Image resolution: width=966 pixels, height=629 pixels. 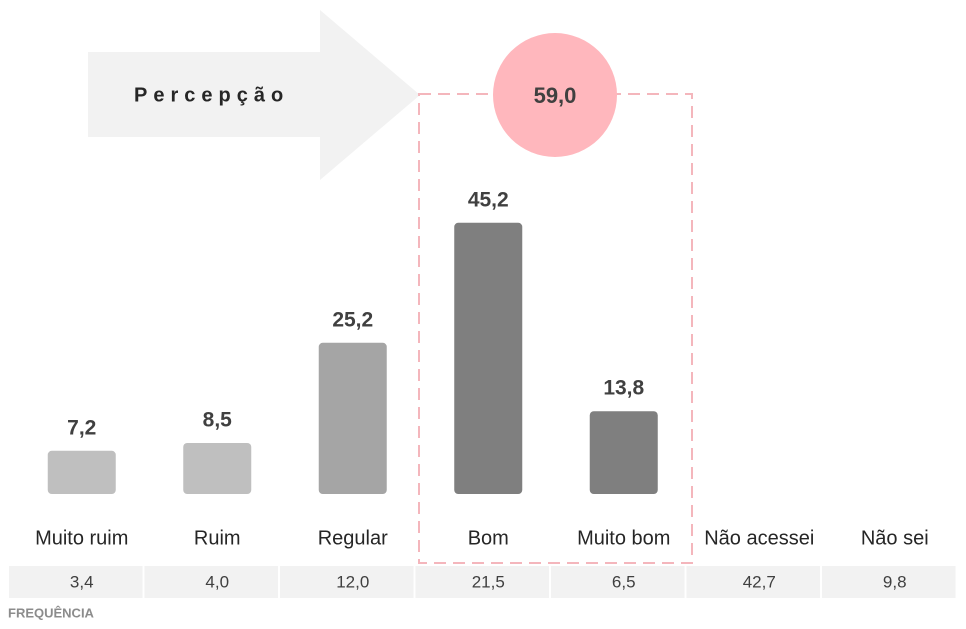 What do you see at coordinates (352, 581) in the screenshot?
I see `frequency-label: 12,0` at bounding box center [352, 581].